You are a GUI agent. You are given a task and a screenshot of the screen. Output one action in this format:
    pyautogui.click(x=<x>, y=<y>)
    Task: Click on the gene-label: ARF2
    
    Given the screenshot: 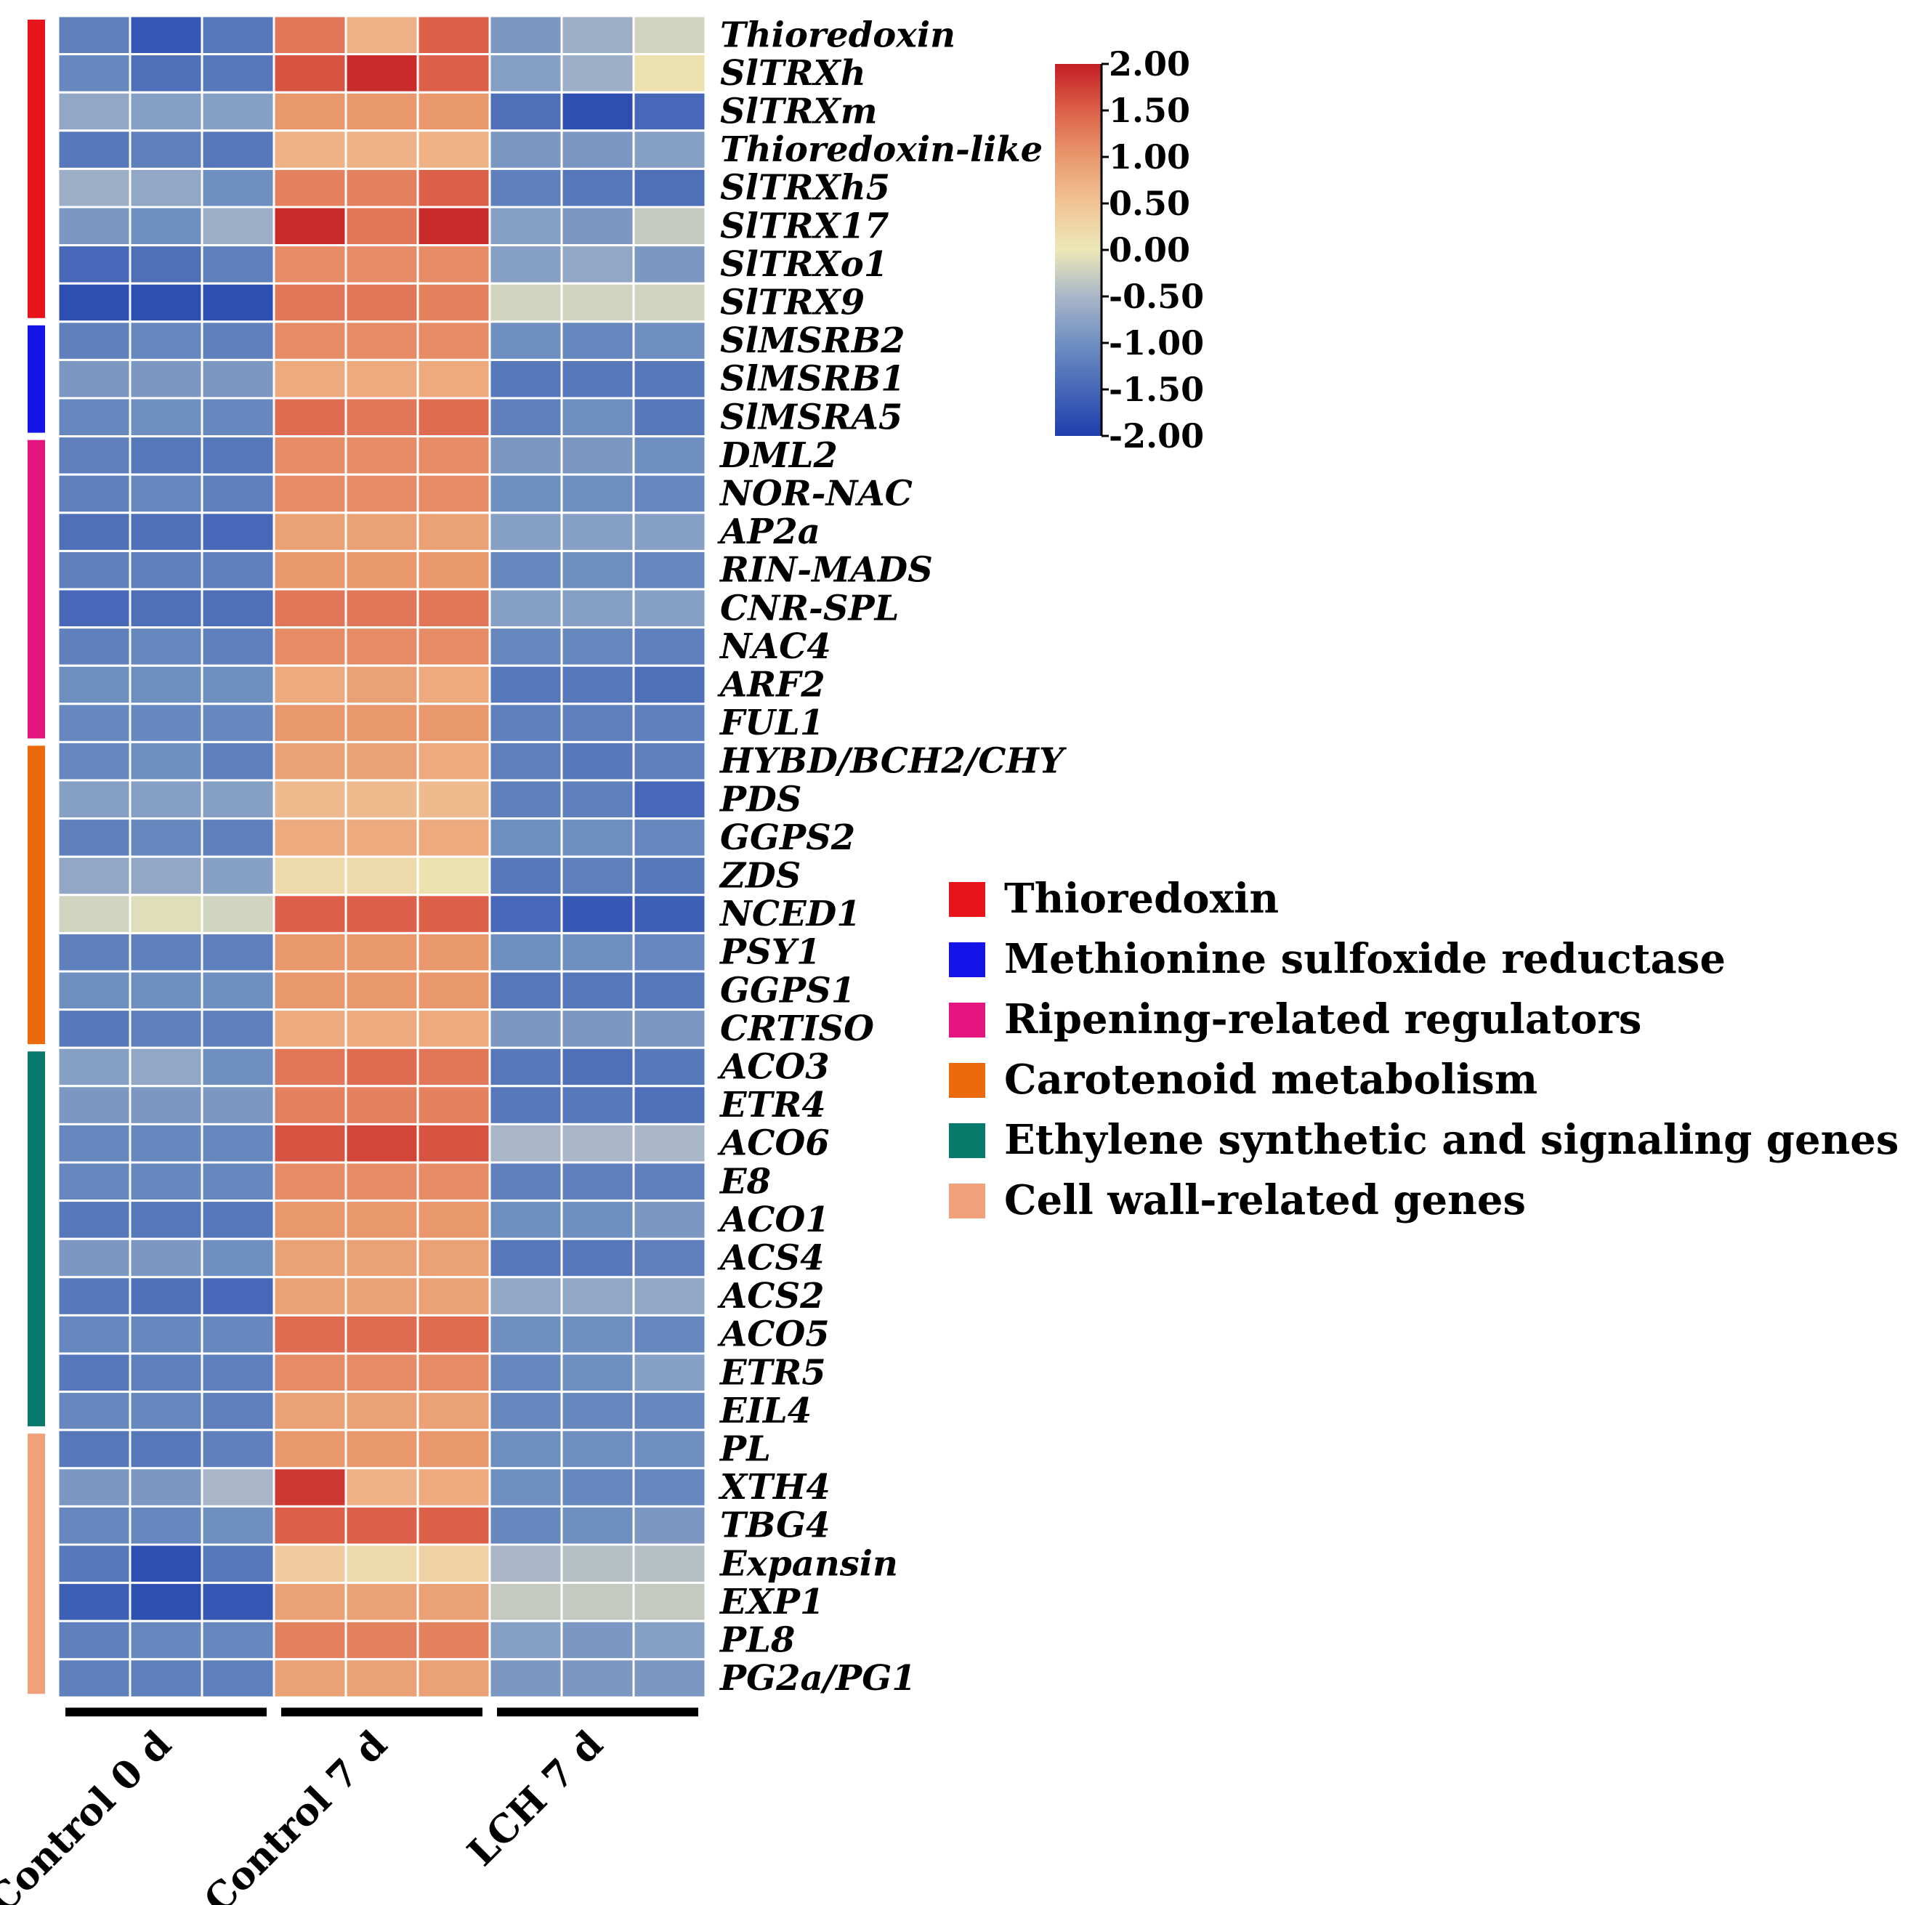 What is the action you would take?
    pyautogui.click(x=771, y=685)
    